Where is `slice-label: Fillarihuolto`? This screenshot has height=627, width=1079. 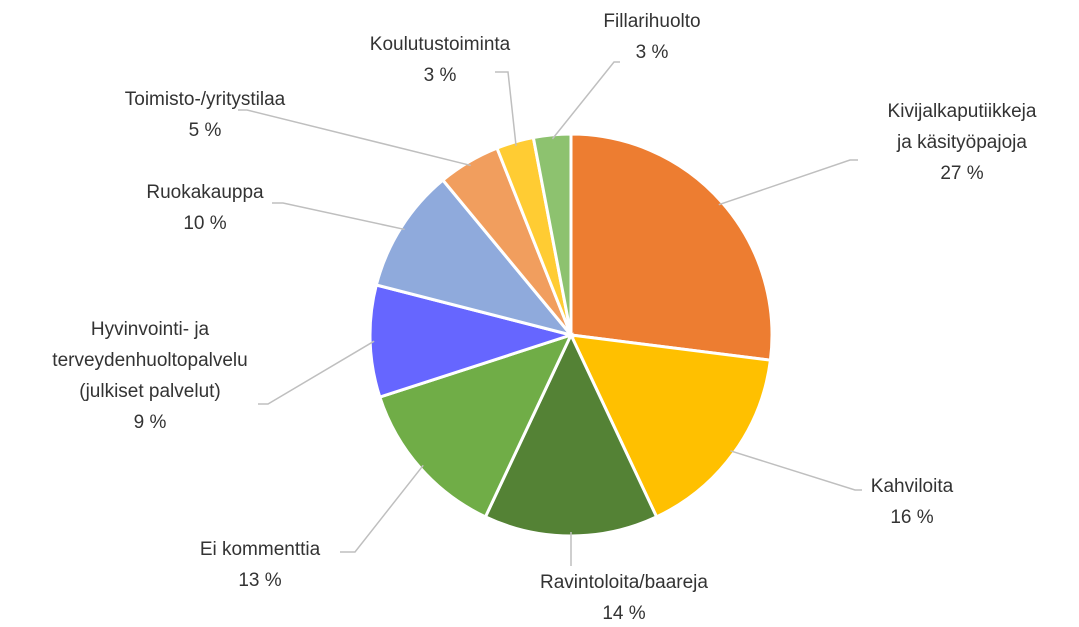
slice-label: Fillarihuolto is located at coordinates (652, 21).